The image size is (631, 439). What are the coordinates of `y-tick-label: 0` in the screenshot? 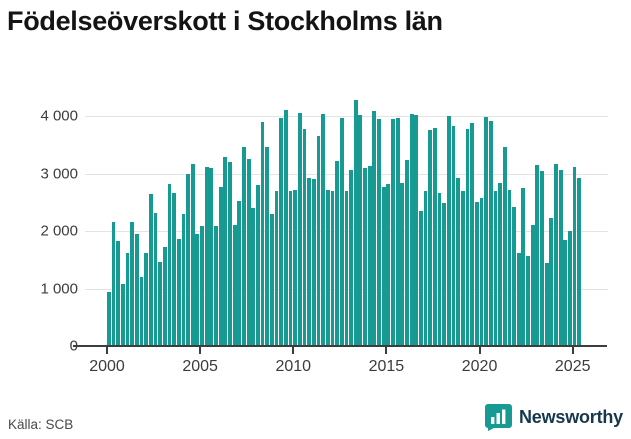 It's located at (43, 346).